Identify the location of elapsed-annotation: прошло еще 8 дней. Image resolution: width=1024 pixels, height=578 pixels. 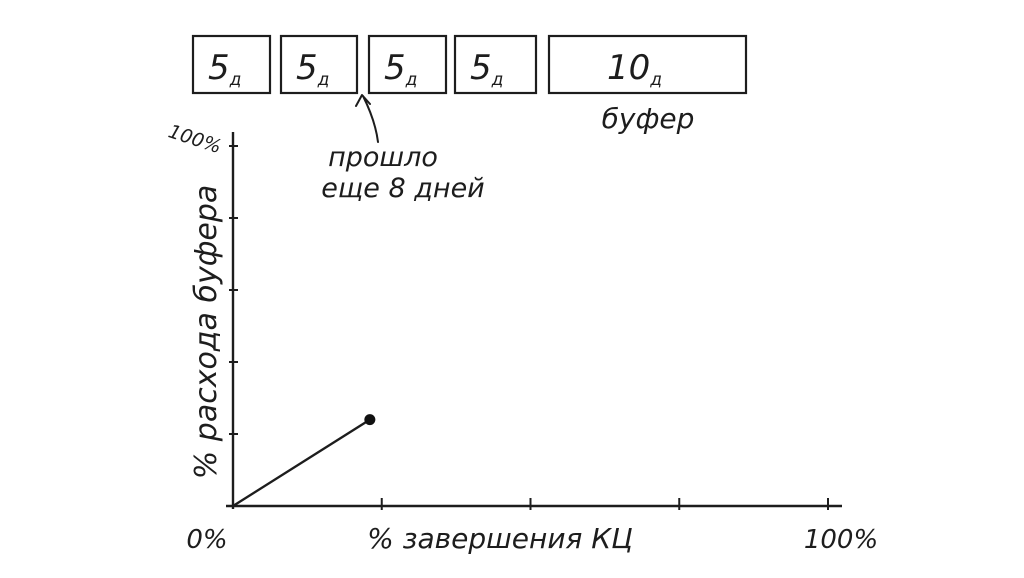
(403, 149).